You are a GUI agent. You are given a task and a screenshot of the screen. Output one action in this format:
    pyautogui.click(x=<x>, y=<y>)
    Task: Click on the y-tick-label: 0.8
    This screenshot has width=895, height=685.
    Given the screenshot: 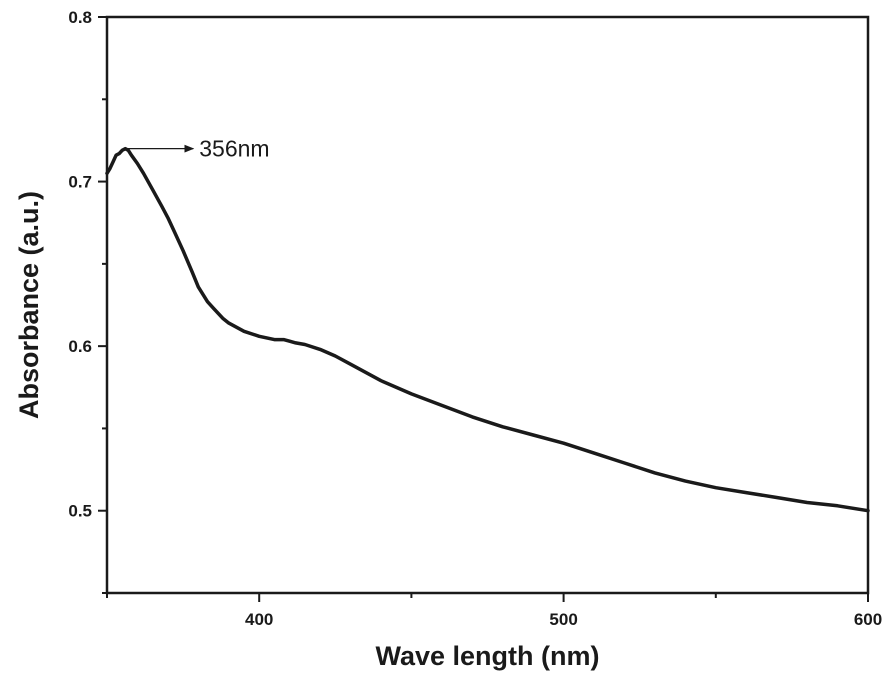 What is the action you would take?
    pyautogui.click(x=80, y=17)
    